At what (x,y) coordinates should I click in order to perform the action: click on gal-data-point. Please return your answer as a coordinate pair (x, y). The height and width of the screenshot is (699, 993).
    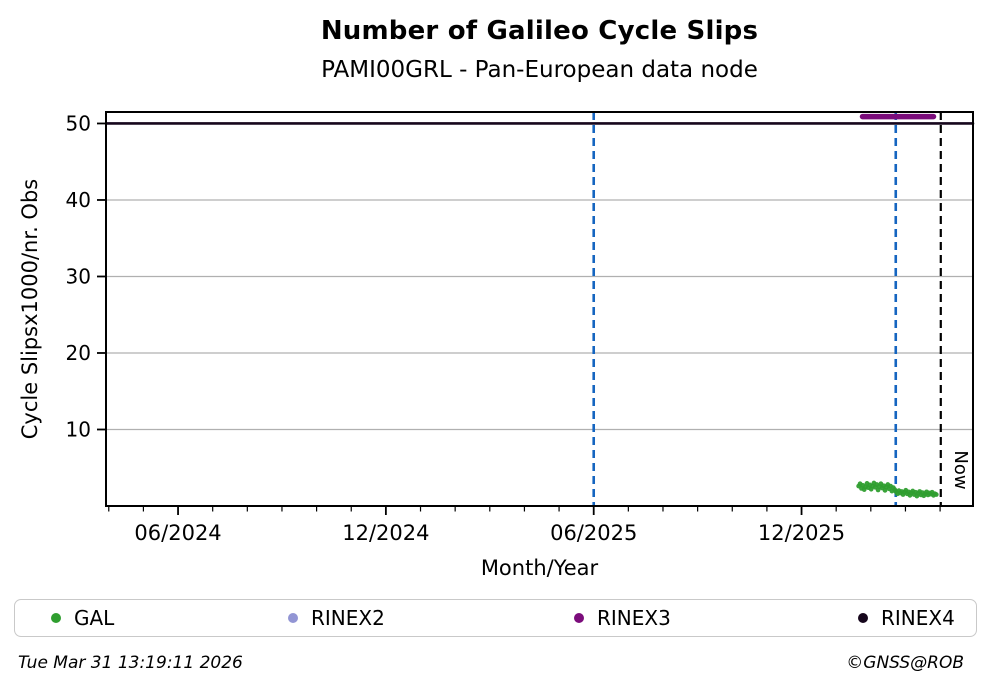
    Looking at the image, I should click on (936, 494).